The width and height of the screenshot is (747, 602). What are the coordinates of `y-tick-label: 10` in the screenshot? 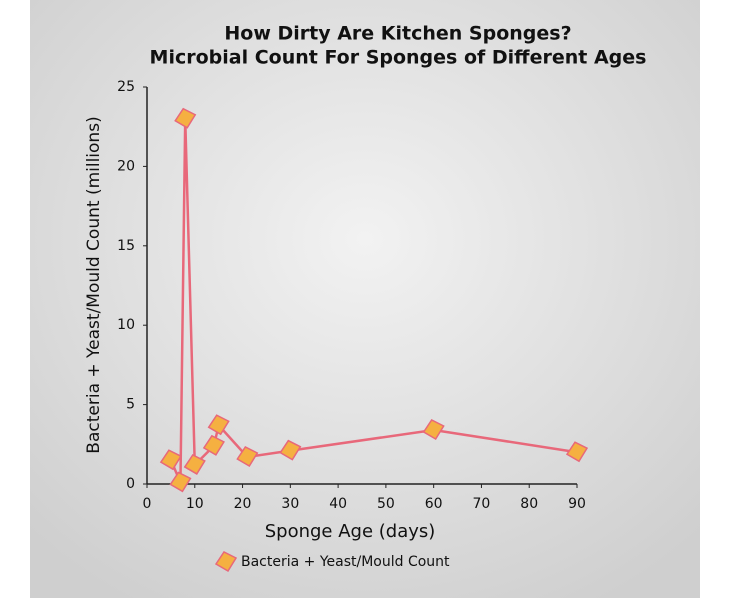 It's located at (126, 325).